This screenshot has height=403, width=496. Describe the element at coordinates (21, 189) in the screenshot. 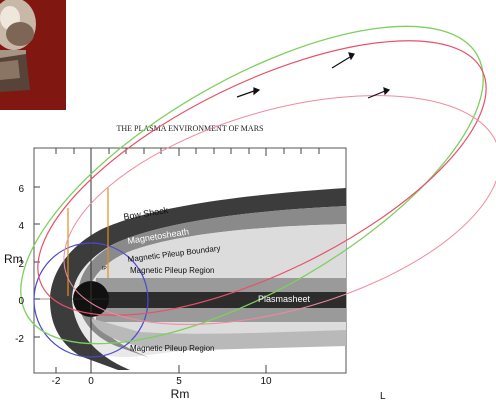

I see `y-tick-6: 6` at that location.